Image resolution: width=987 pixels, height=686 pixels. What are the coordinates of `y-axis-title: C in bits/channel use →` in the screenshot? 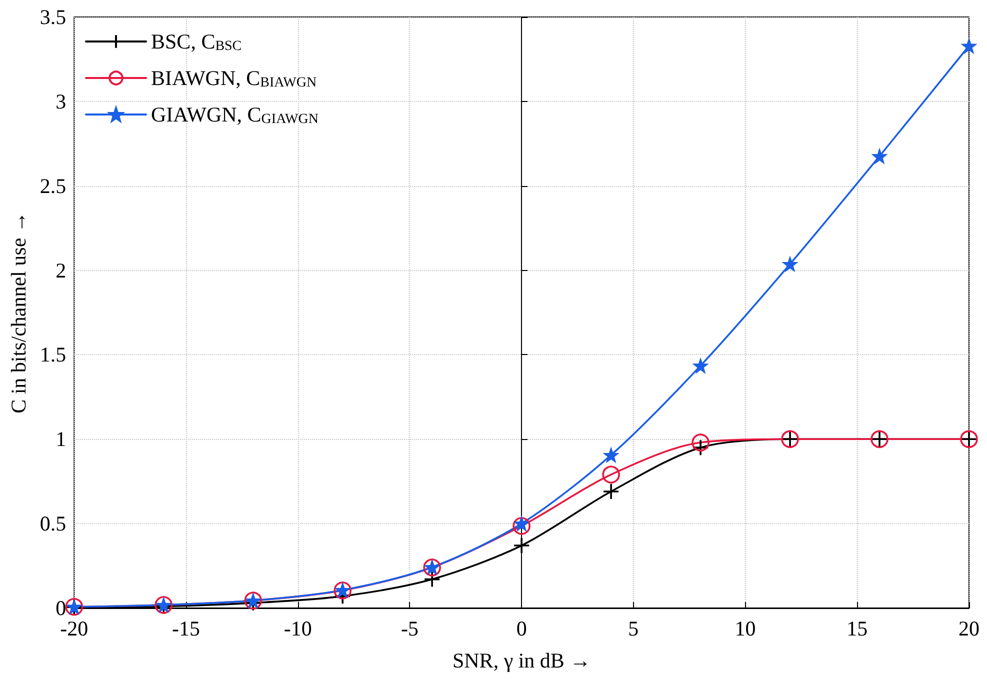 It's located at (18, 313).